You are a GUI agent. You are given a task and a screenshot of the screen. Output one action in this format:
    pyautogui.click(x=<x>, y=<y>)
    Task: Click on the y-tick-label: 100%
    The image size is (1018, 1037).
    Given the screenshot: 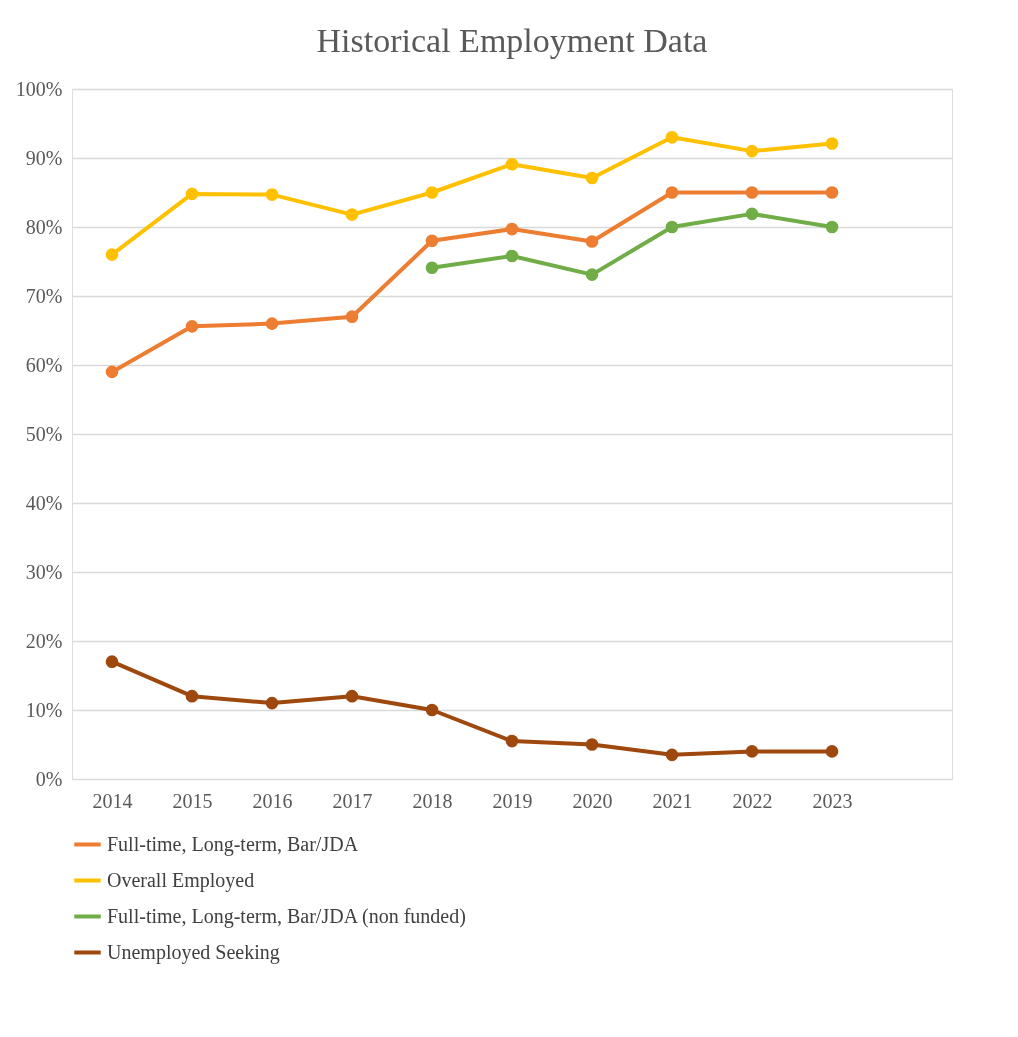 What is the action you would take?
    pyautogui.click(x=39, y=88)
    